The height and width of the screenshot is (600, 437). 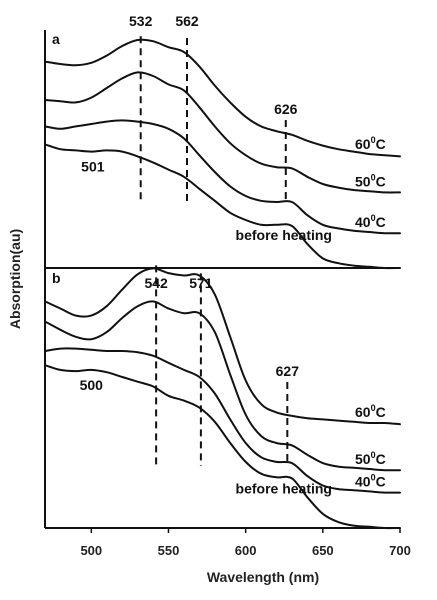 What do you see at coordinates (323, 550) in the screenshot?
I see `x-tick-label-650: 650` at bounding box center [323, 550].